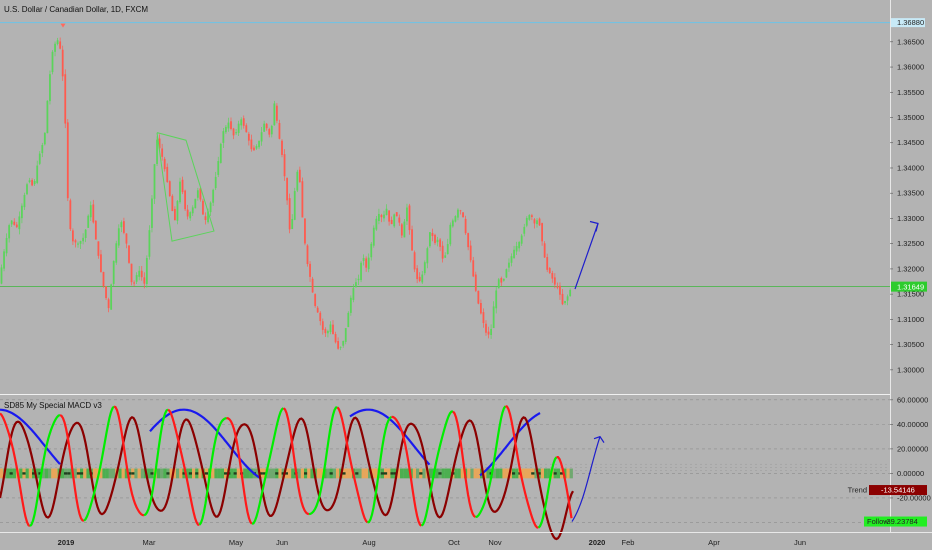  I want to click on time-axis-label: Mar, so click(149, 542).